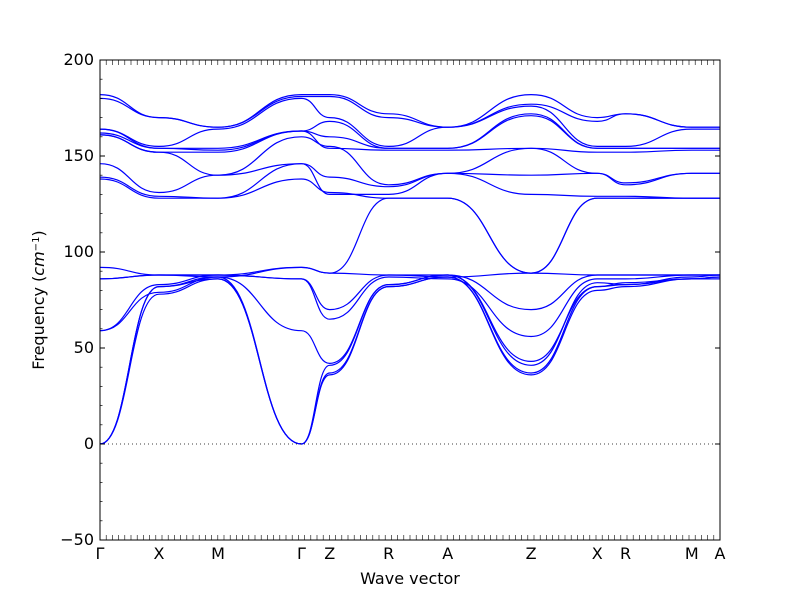 This screenshot has width=800, height=600. What do you see at coordinates (78, 155) in the screenshot?
I see `y-tick-label: 150` at bounding box center [78, 155].